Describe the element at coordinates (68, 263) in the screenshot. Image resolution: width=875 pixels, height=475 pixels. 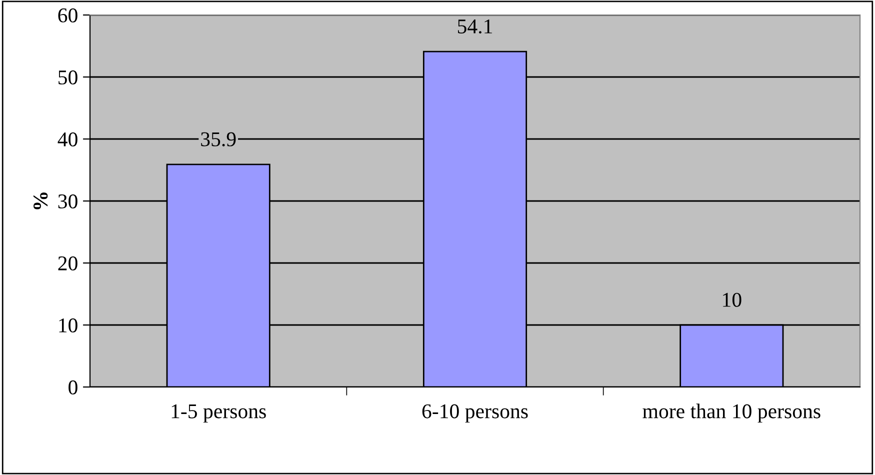
I see `y-tick-label: 20` at that location.